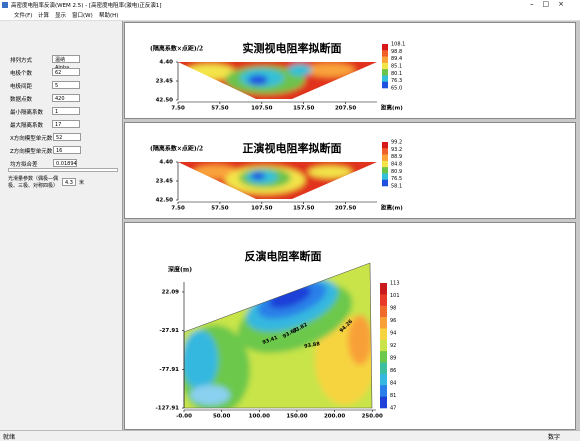  I want to click on colorbar-label: 81, so click(393, 396).